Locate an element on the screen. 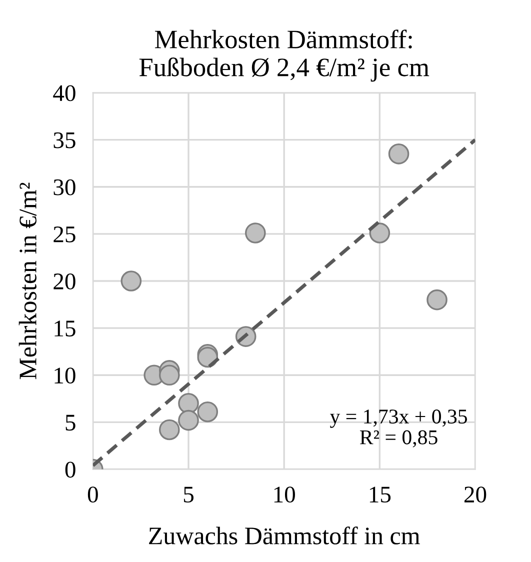  annotation: R² = 0,85 is located at coordinates (399, 439).